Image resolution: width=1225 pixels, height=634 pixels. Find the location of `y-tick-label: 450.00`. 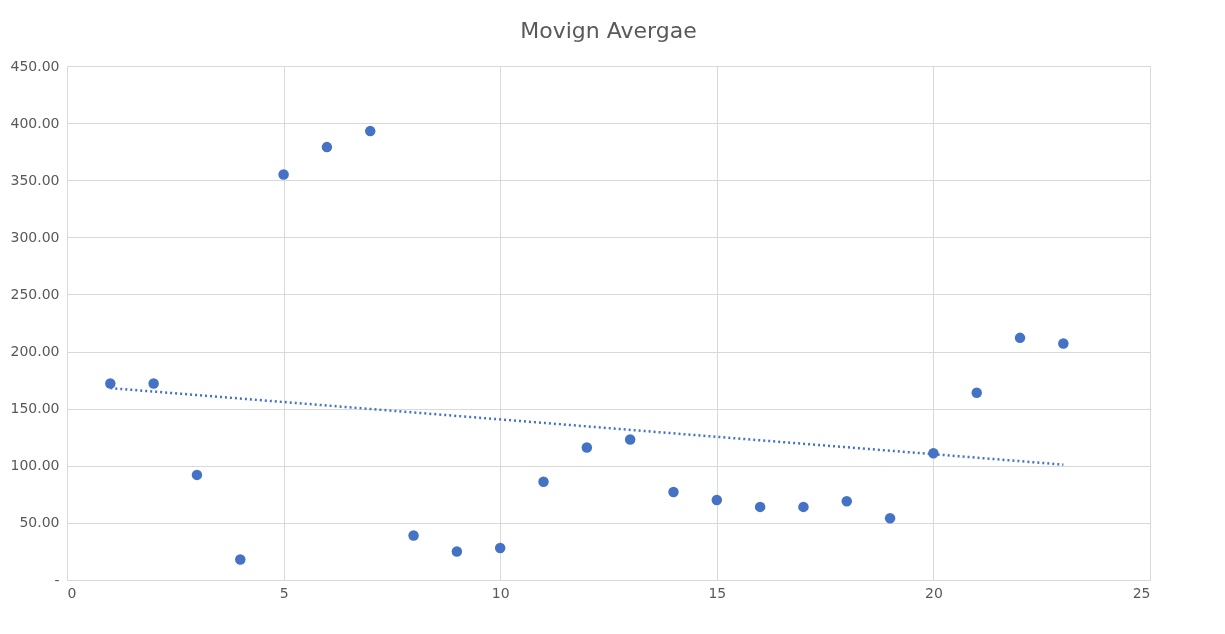

y-tick-label: 450.00 is located at coordinates (35, 65).